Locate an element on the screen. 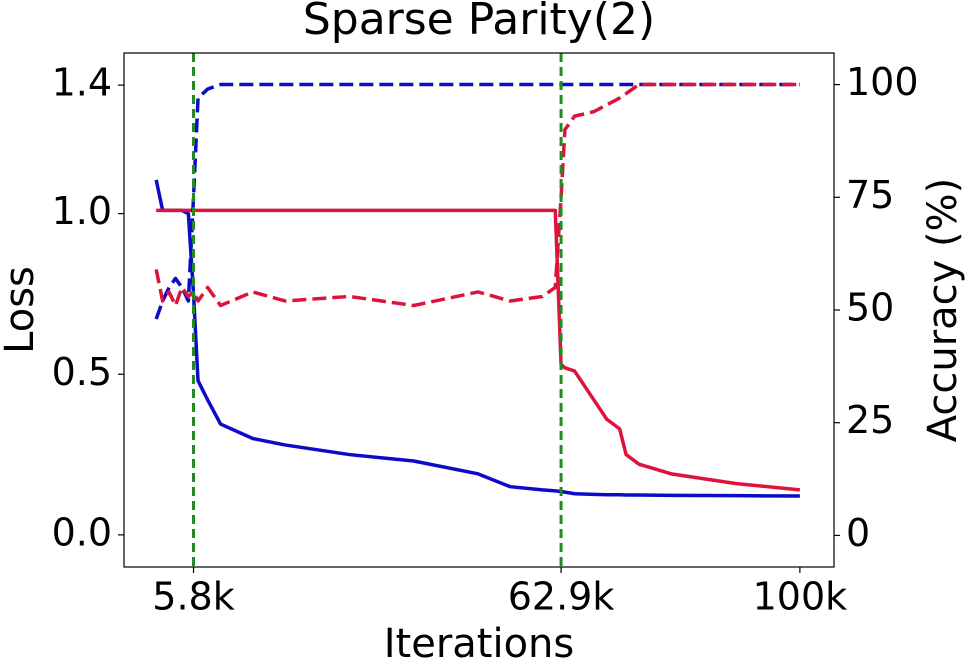  y-tick-label: 1.0 is located at coordinates (82, 211).